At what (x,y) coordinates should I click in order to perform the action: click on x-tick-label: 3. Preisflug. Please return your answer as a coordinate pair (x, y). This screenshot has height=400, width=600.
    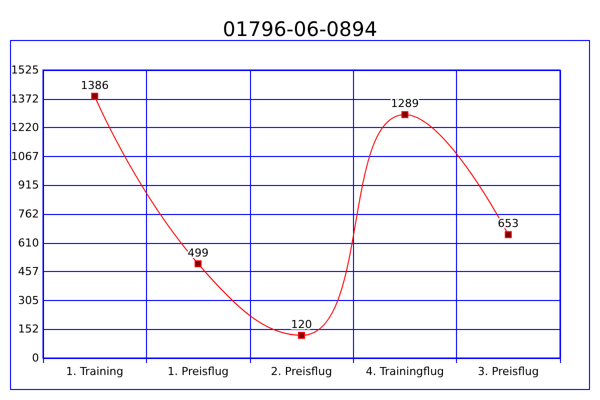
    Looking at the image, I should click on (508, 371).